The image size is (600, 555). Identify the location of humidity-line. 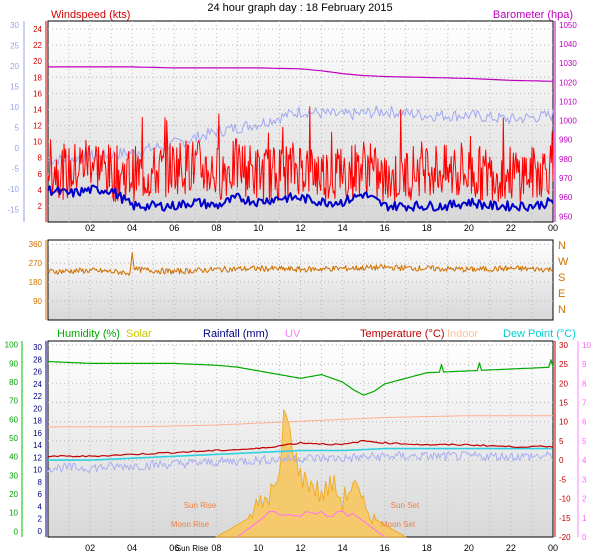
(300, 377).